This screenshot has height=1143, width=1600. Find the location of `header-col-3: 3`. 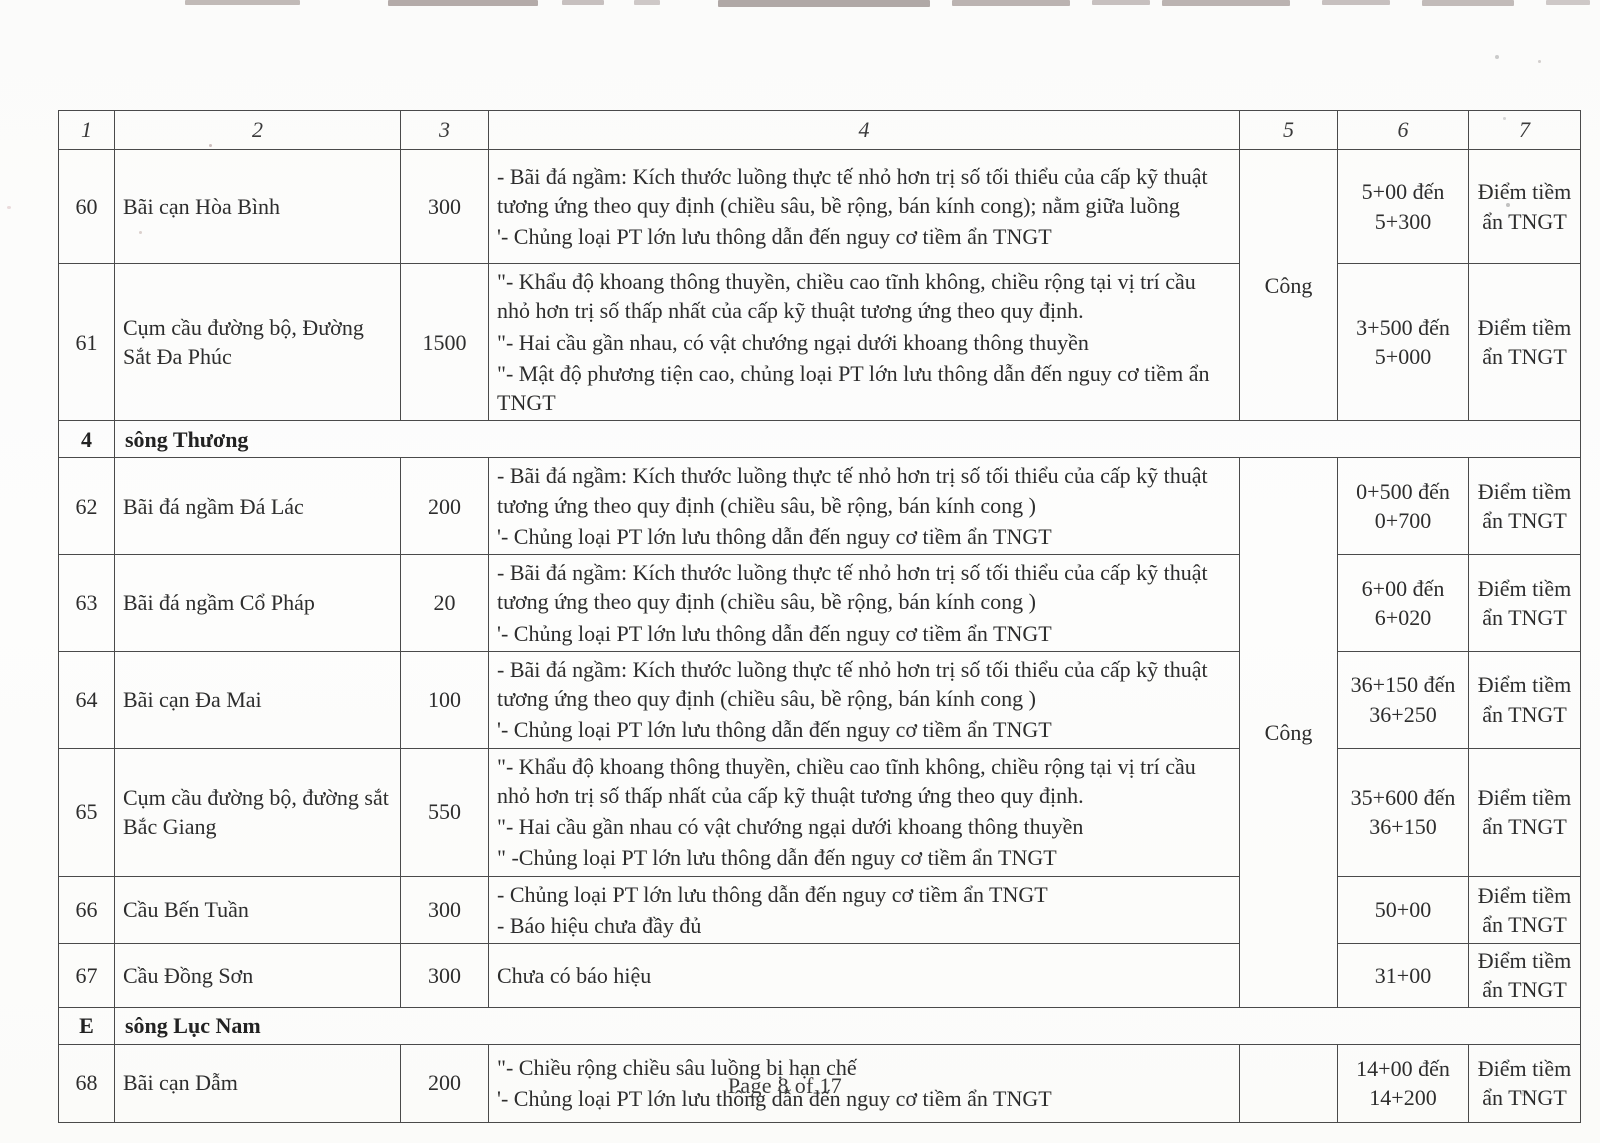

header-col-3: 3 is located at coordinates (444, 130).